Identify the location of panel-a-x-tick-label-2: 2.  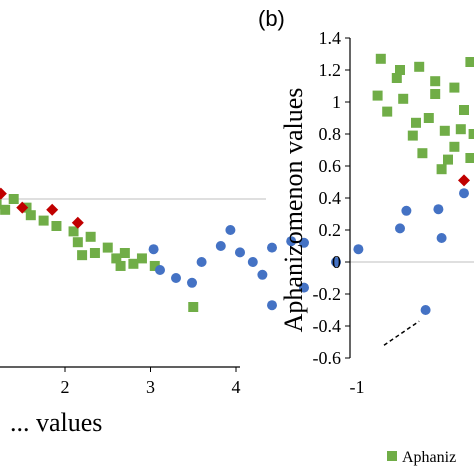
(65, 387).